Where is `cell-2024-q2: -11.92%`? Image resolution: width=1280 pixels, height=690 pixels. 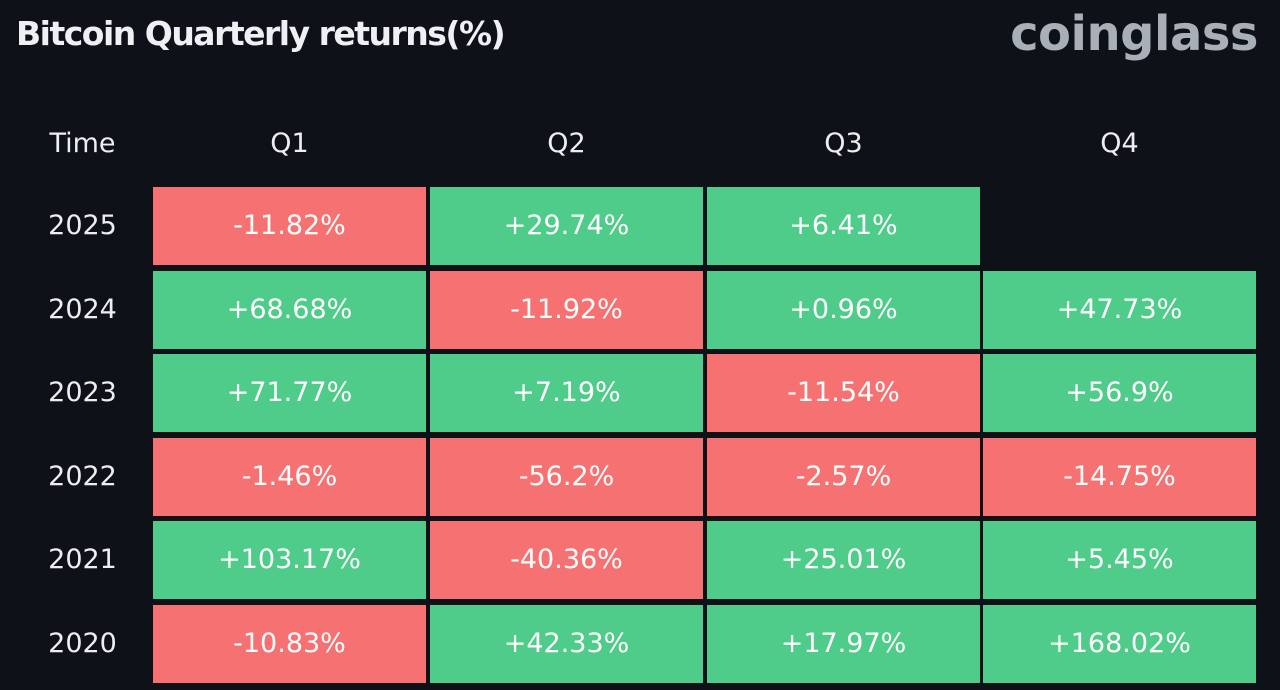 cell-2024-q2: -11.92% is located at coordinates (566, 310).